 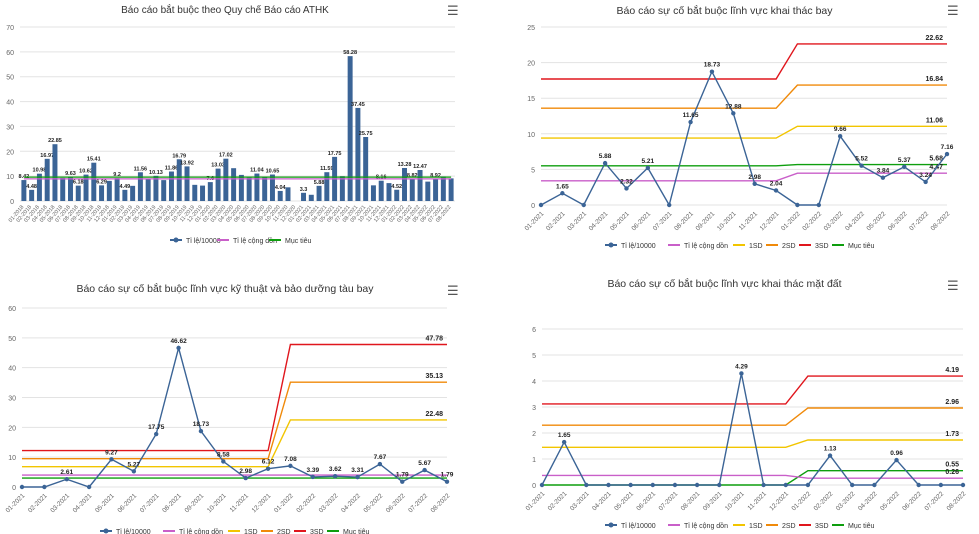 What do you see at coordinates (178, 341) in the screenshot?
I see `rate-value-label: 46.62` at bounding box center [178, 341].